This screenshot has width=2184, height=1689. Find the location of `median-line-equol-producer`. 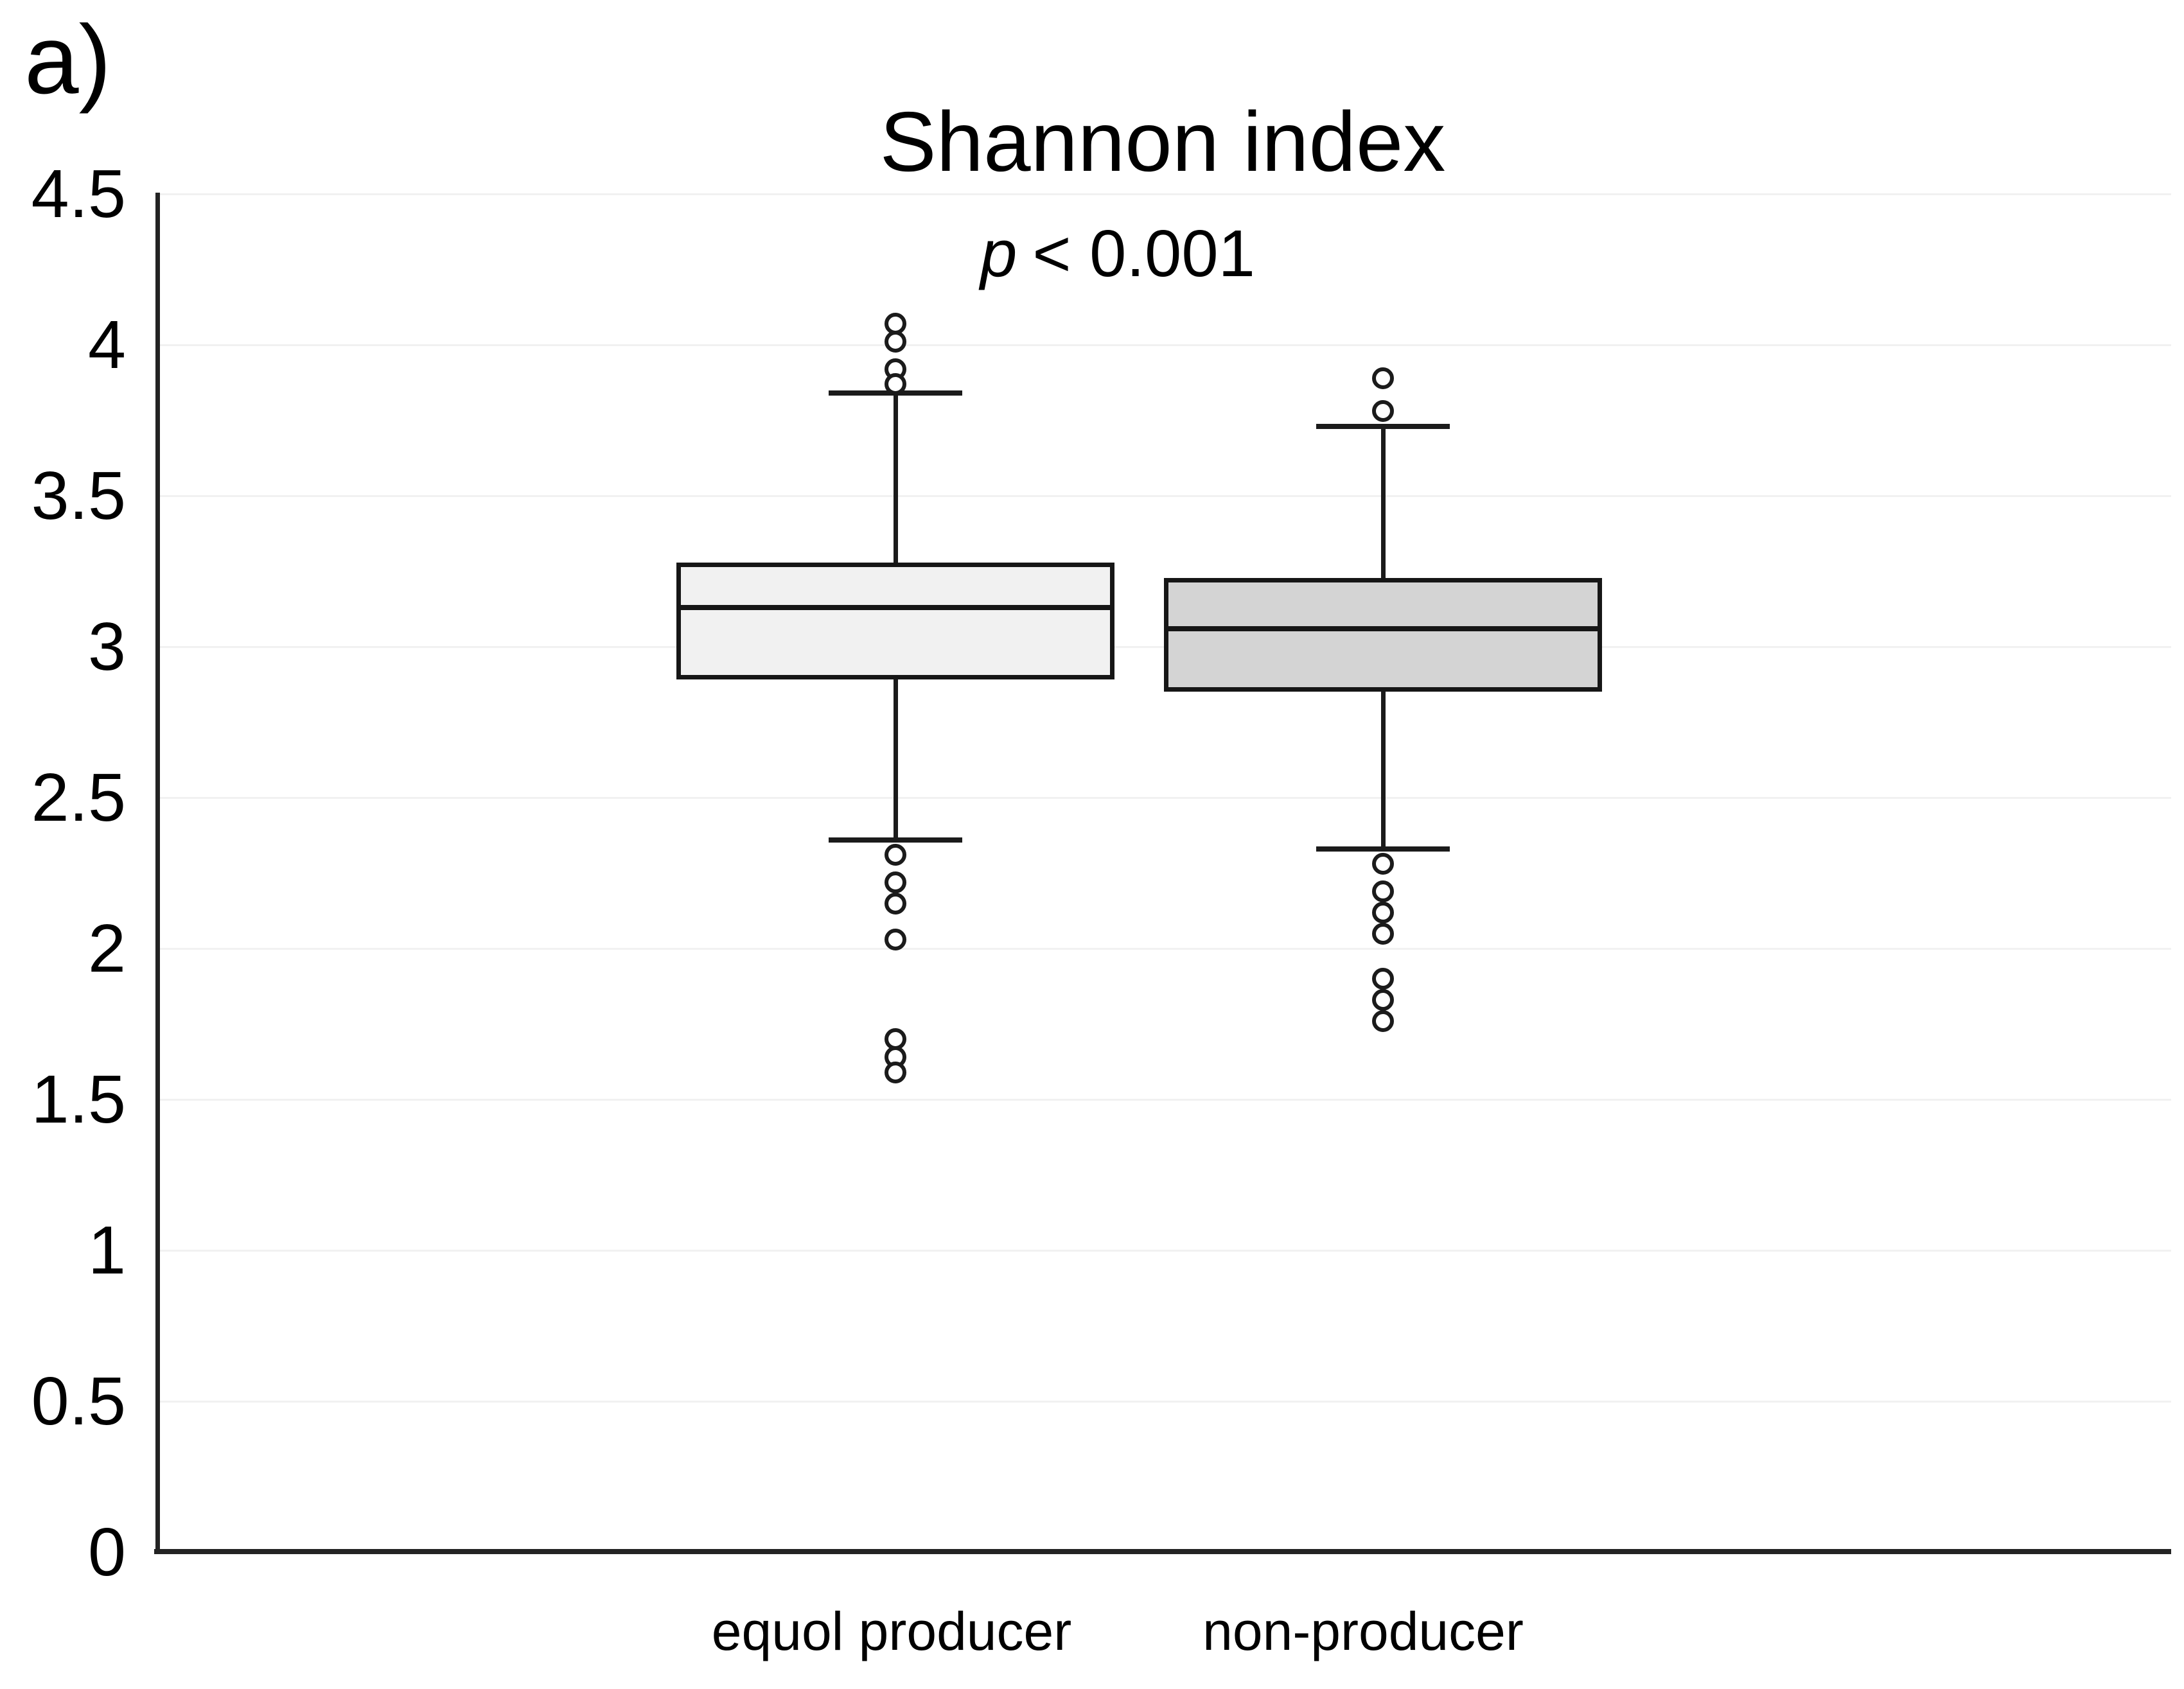

median-line-equol-producer is located at coordinates (895, 607).